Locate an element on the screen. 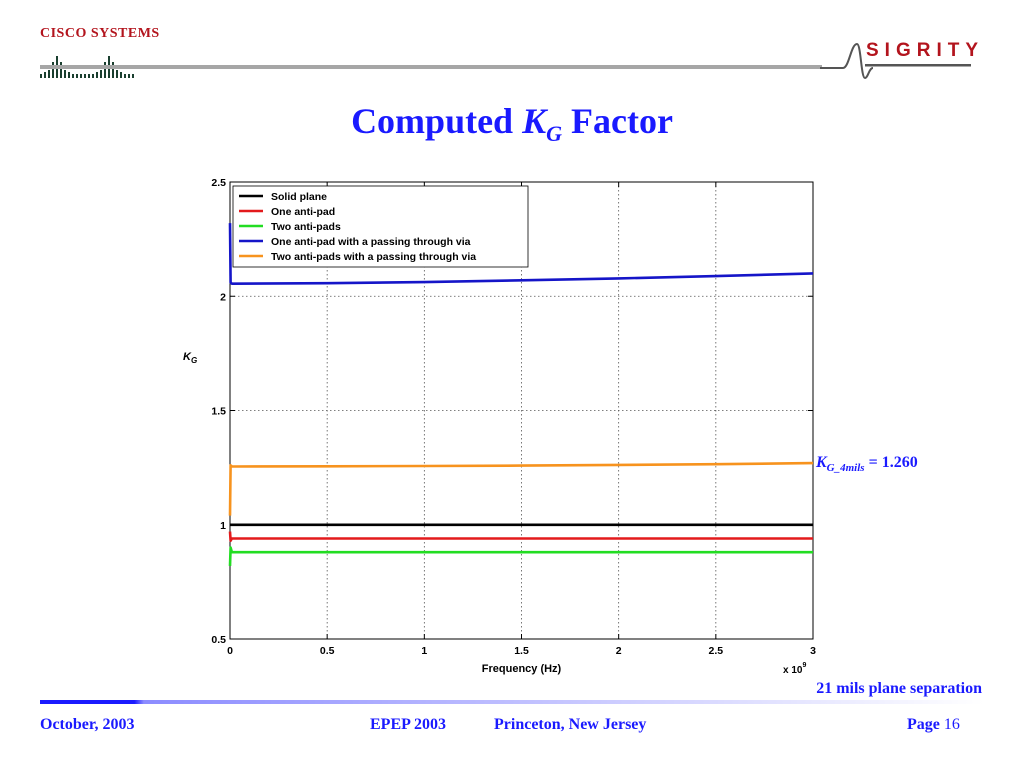  legend-label: Two anti-pads is located at coordinates (306, 227).